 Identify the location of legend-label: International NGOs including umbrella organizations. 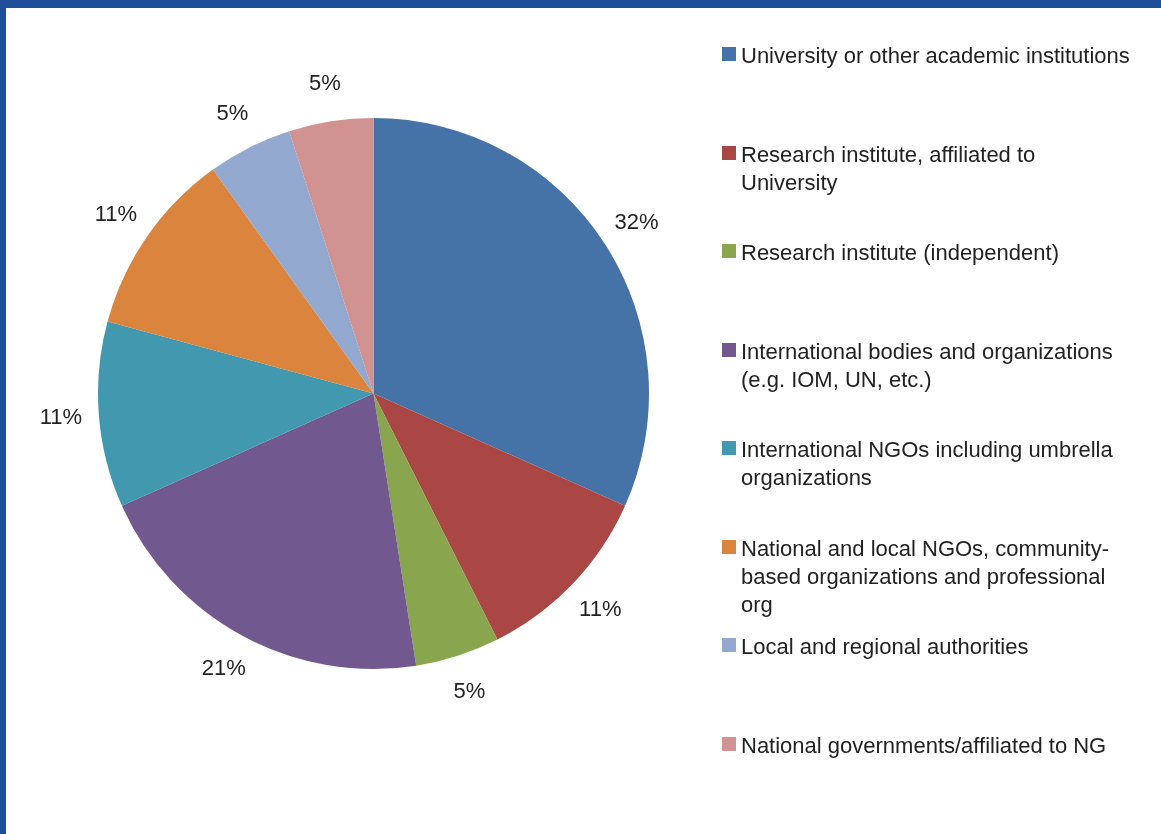
(927, 464).